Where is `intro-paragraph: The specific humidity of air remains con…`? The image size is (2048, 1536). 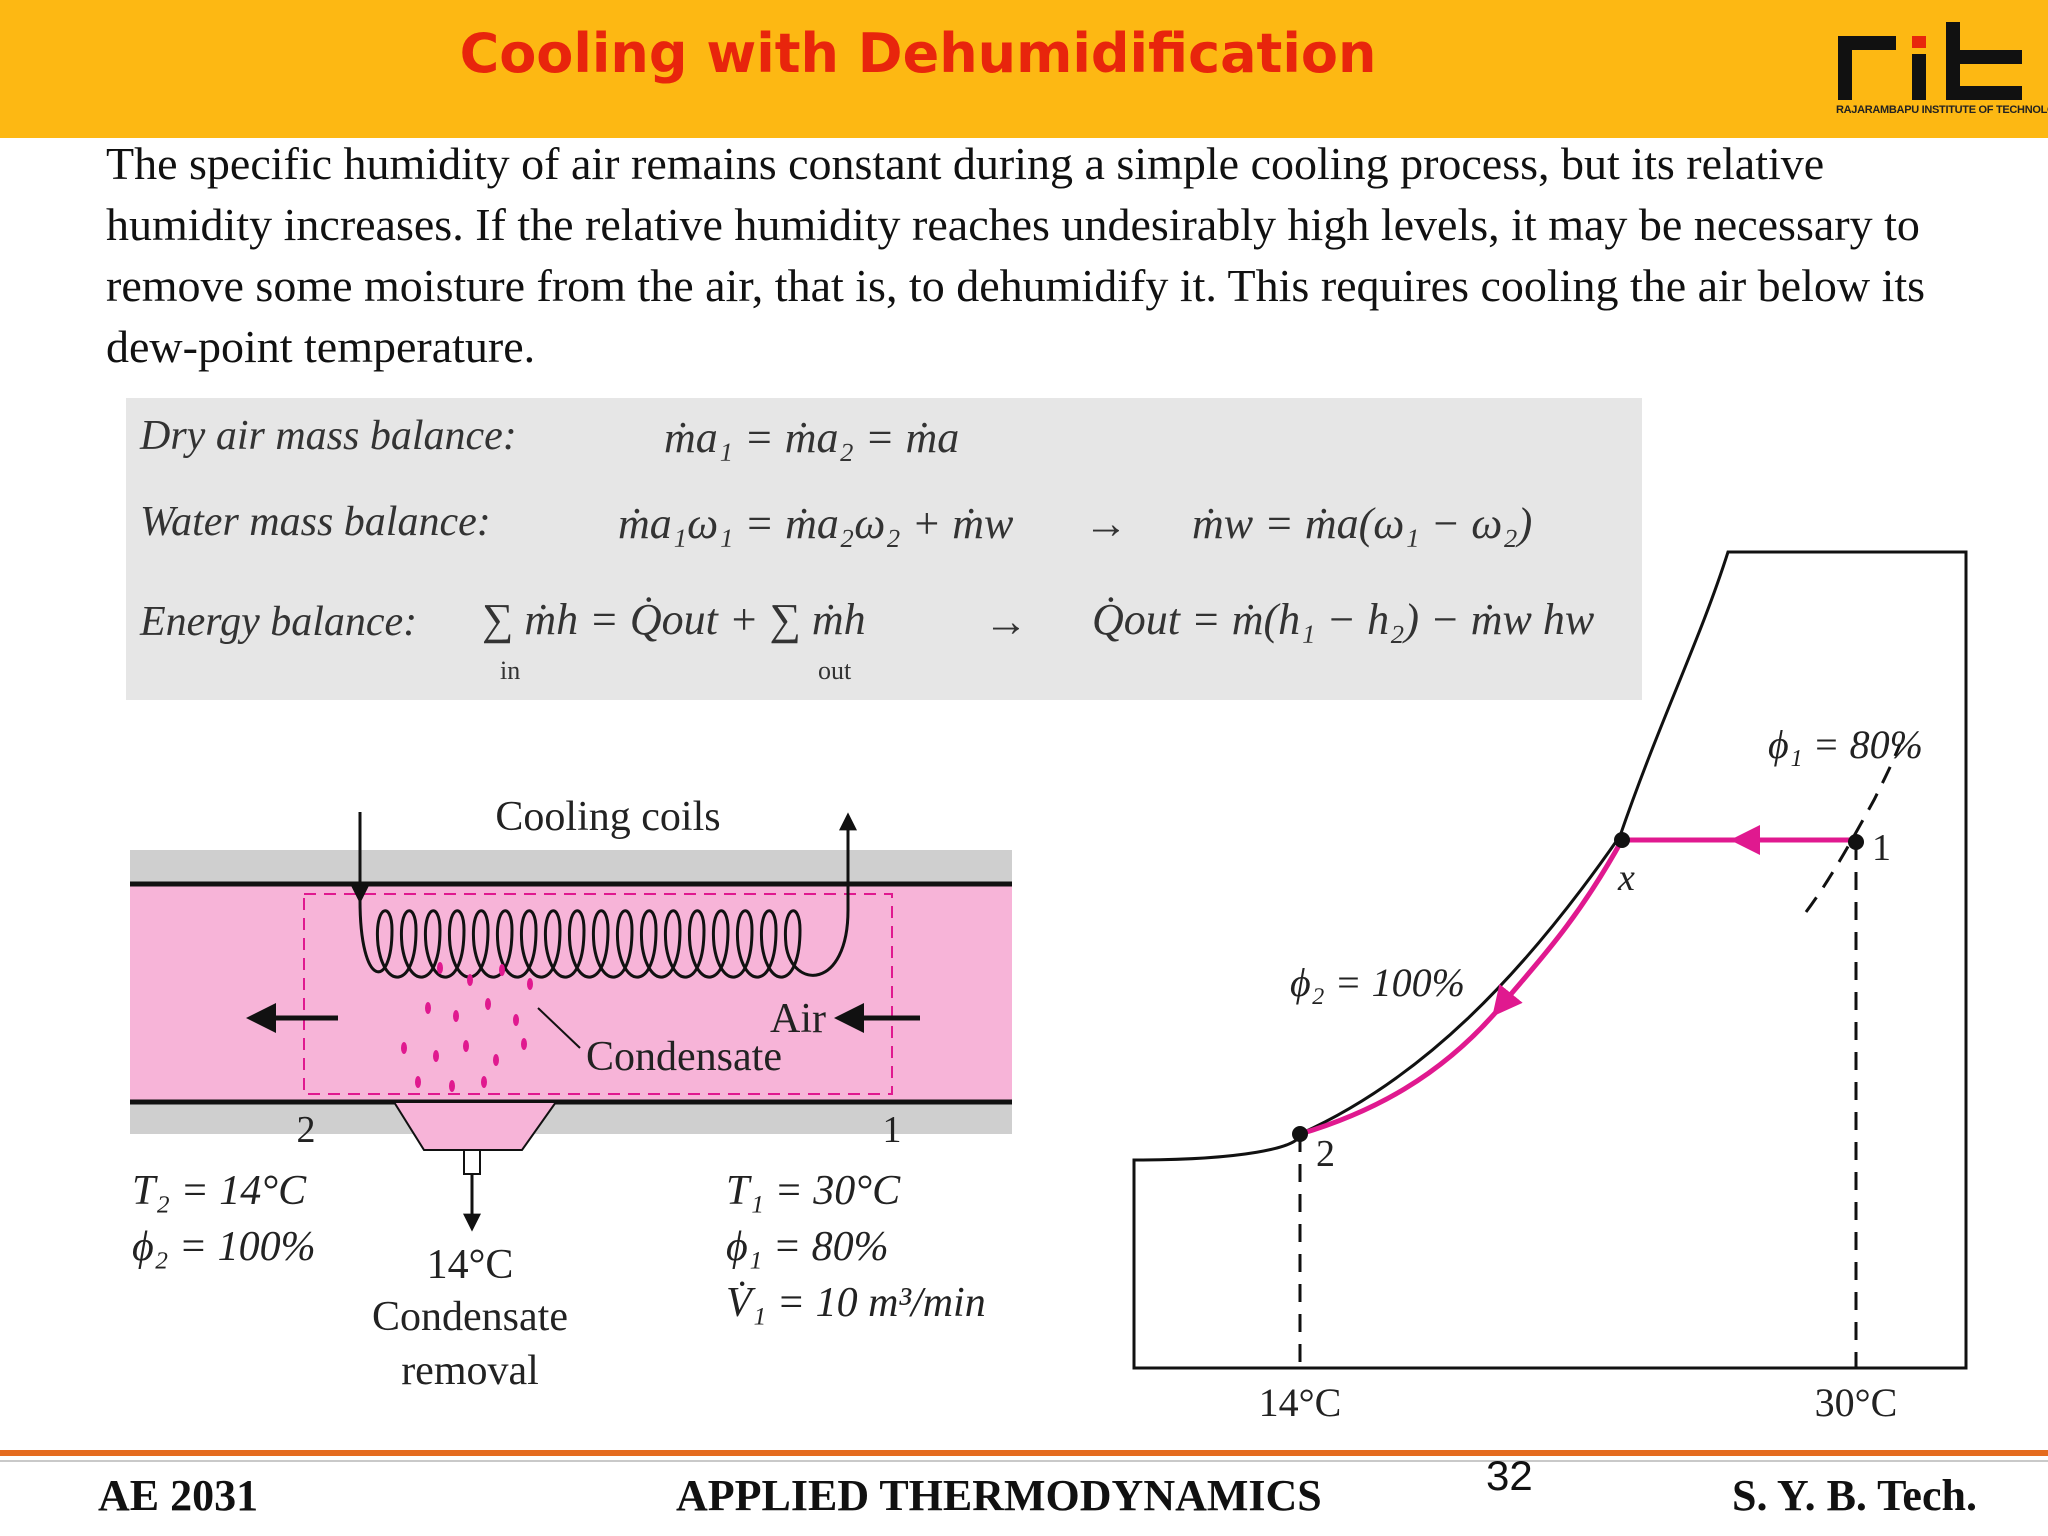 intro-paragraph: The specific humidity of air remains con… is located at coordinates (1016, 255).